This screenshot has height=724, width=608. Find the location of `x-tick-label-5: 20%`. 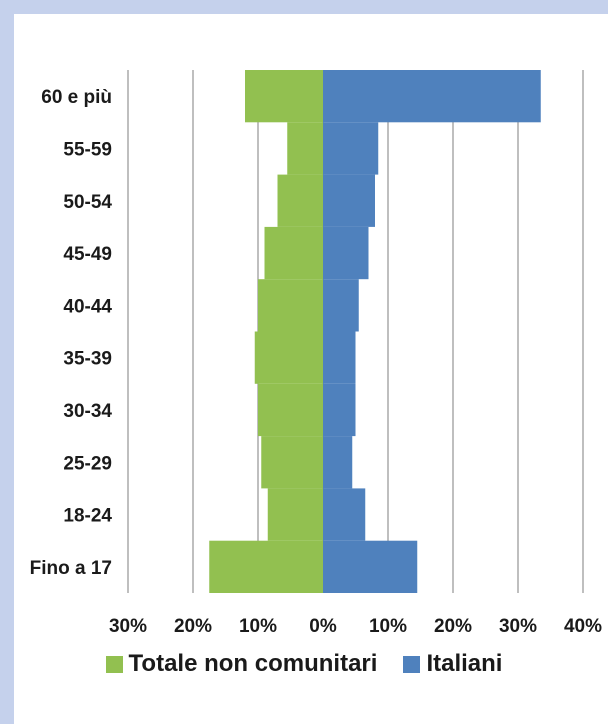

x-tick-label-5: 20% is located at coordinates (453, 626).